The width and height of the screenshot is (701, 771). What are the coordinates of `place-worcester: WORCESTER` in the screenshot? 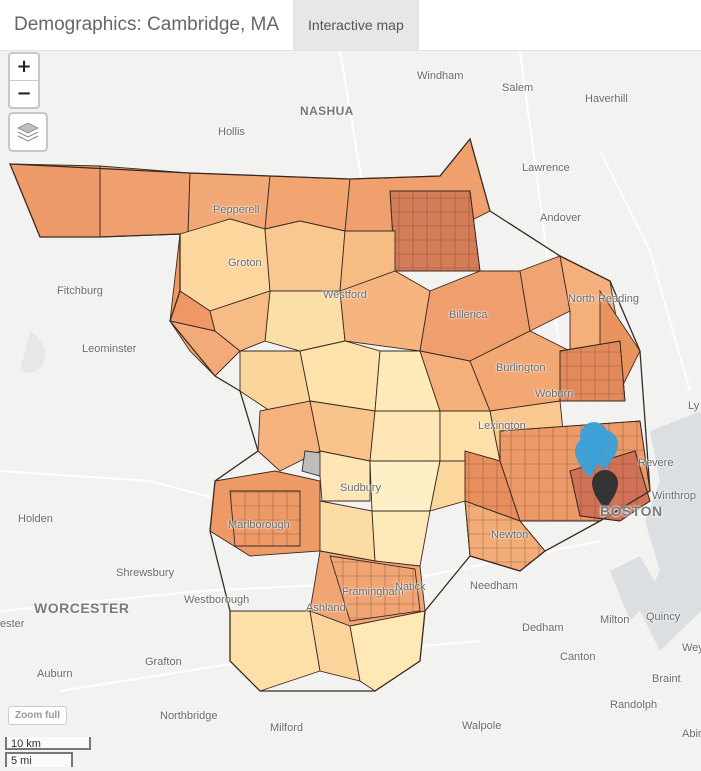 It's located at (82, 608).